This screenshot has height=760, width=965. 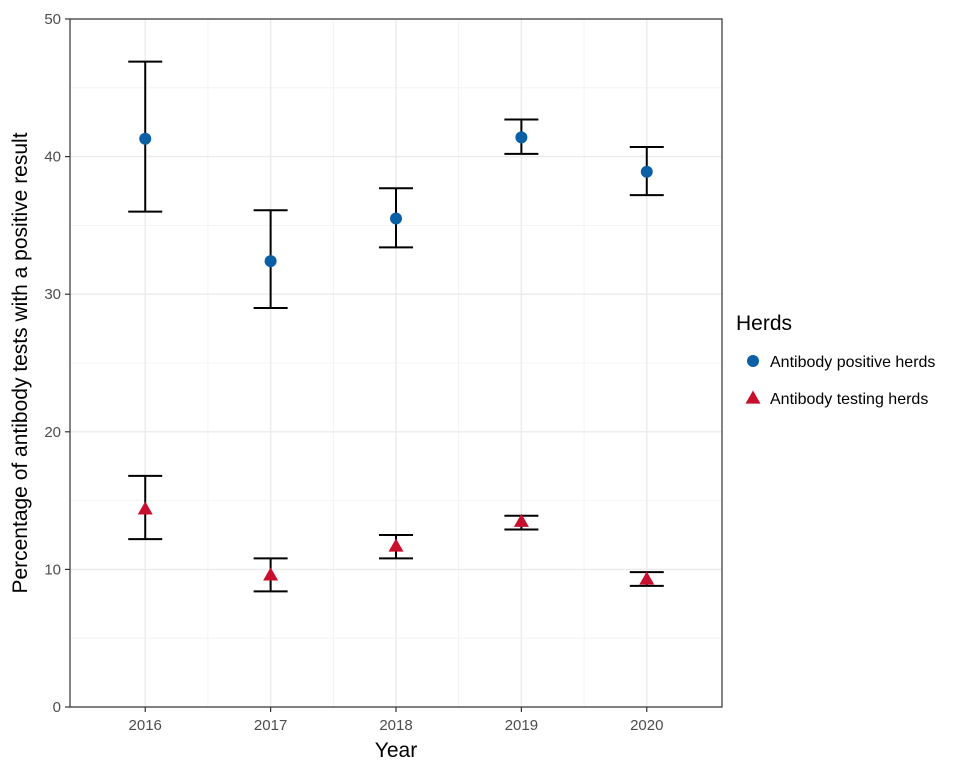 What do you see at coordinates (521, 725) in the screenshot?
I see `x-tick-label: 2019` at bounding box center [521, 725].